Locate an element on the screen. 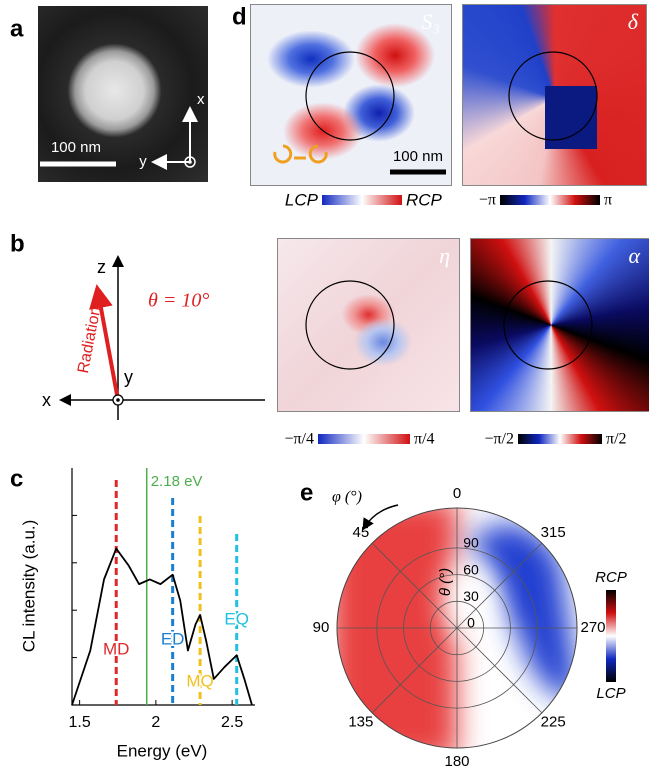 This screenshot has width=649, height=770. map-delta is located at coordinates (554, 95).